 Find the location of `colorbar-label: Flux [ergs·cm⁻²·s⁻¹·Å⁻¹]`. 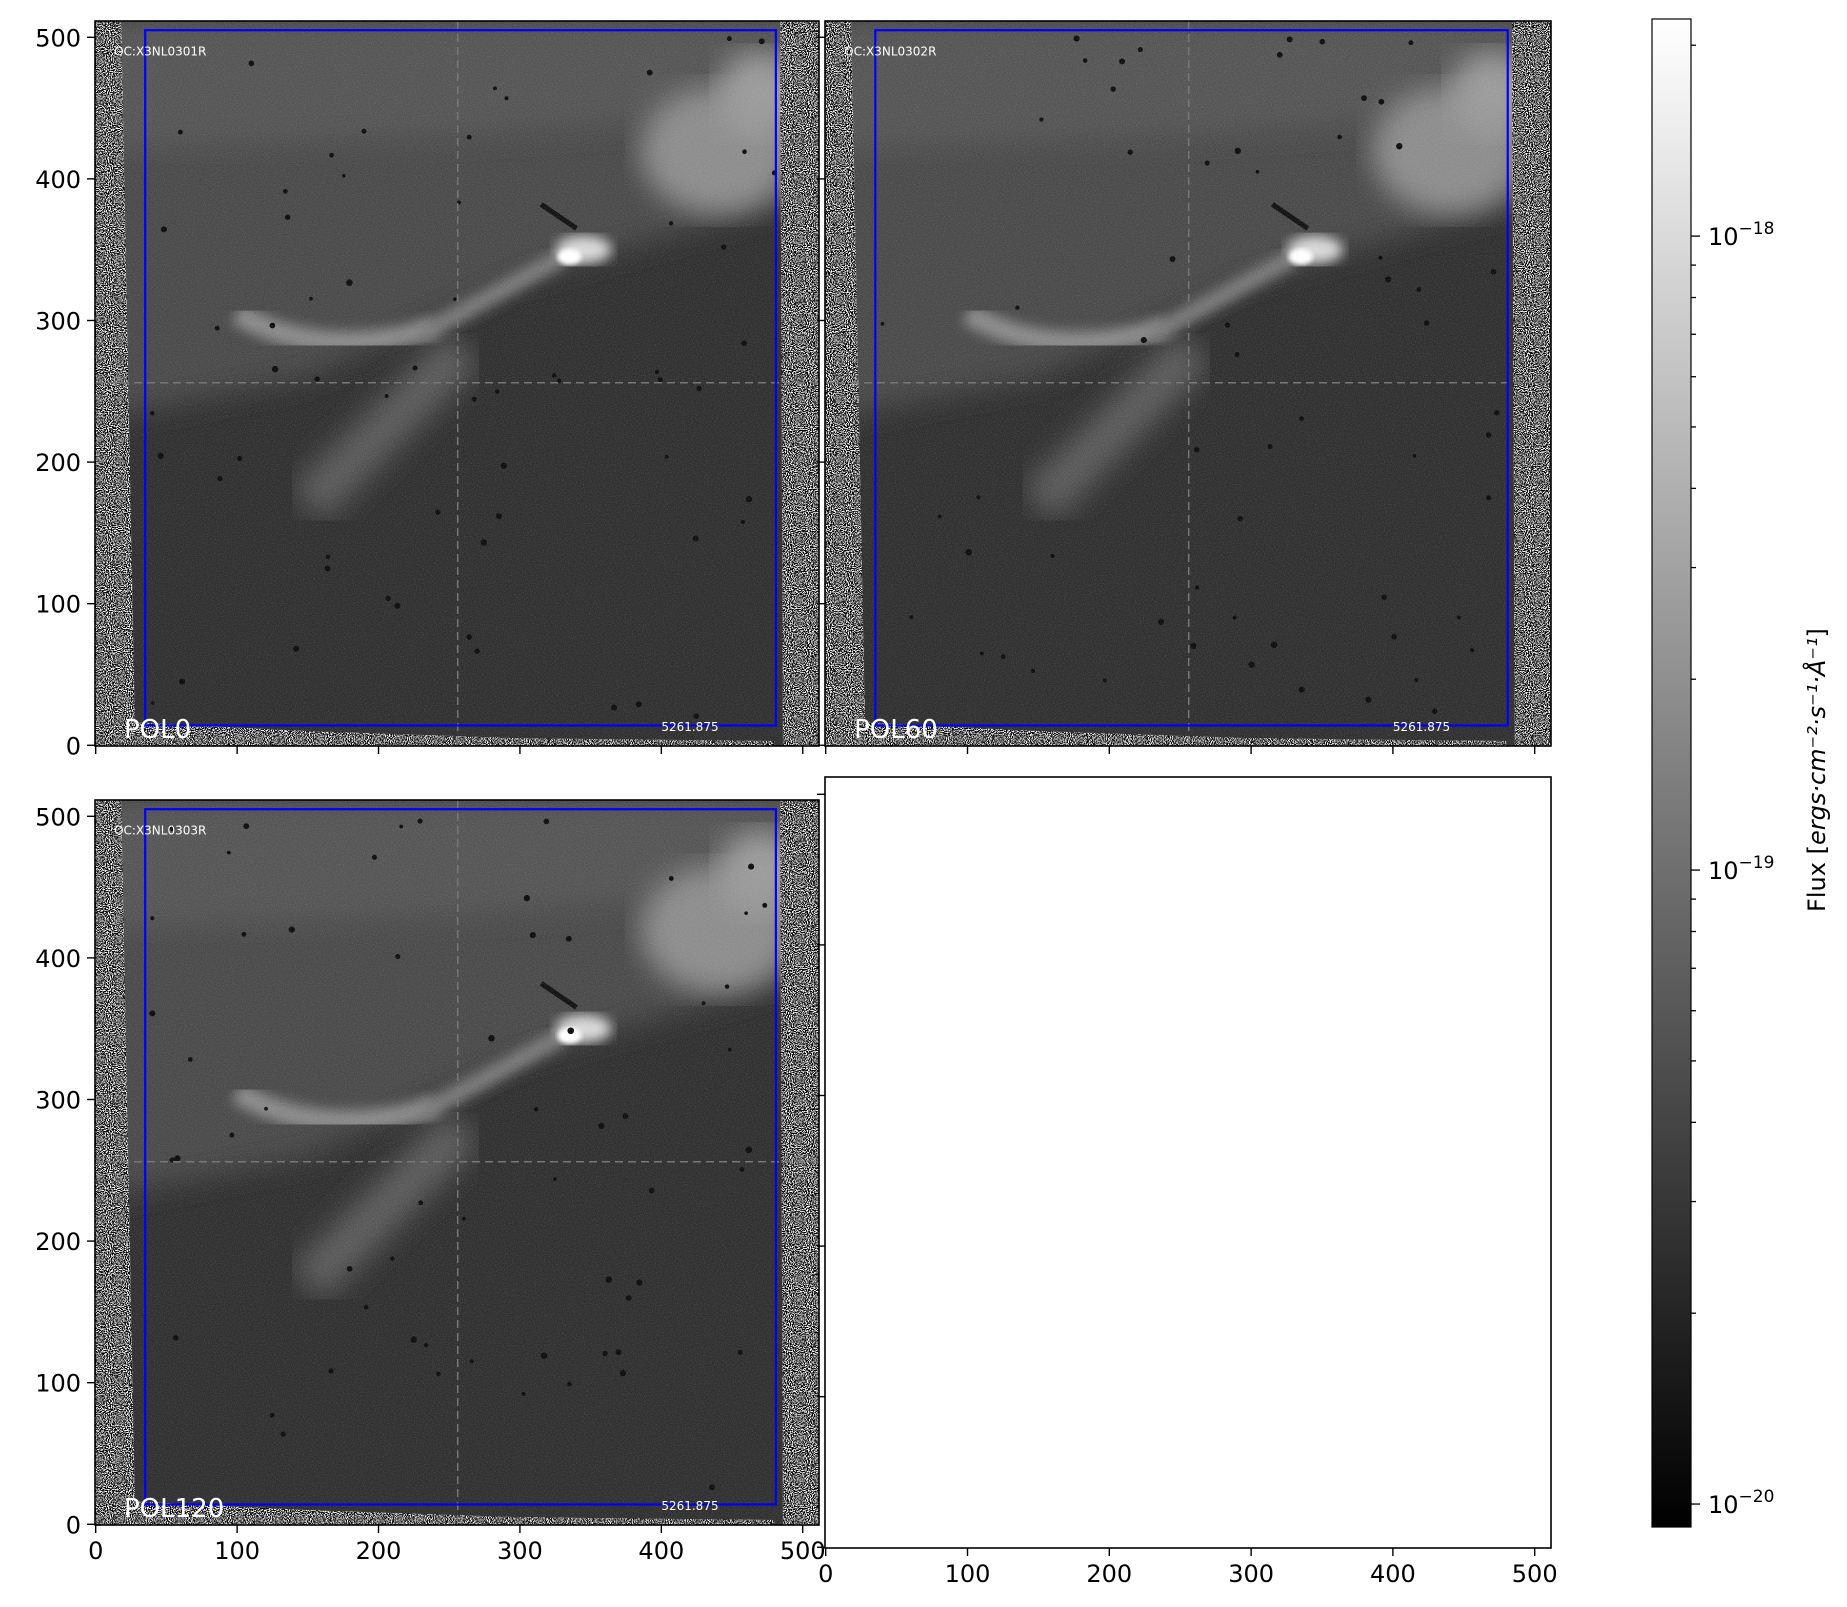

colorbar-label: Flux [ergs·cm⁻²·s⁻¹·Å⁻¹] is located at coordinates (1816, 770).